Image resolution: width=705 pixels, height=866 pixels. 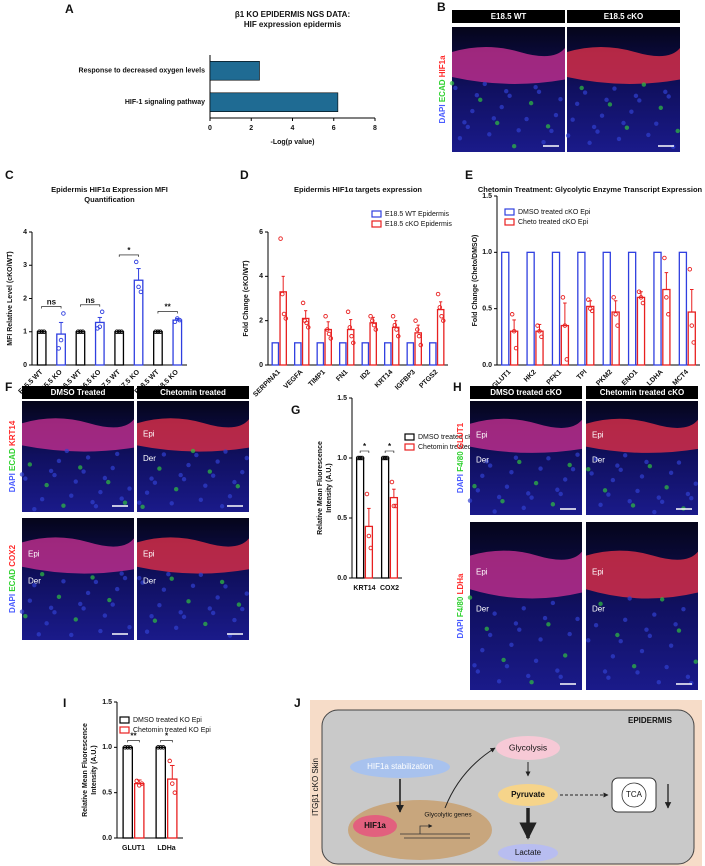 I want to click on panel-letter: C, so click(x=9, y=175).